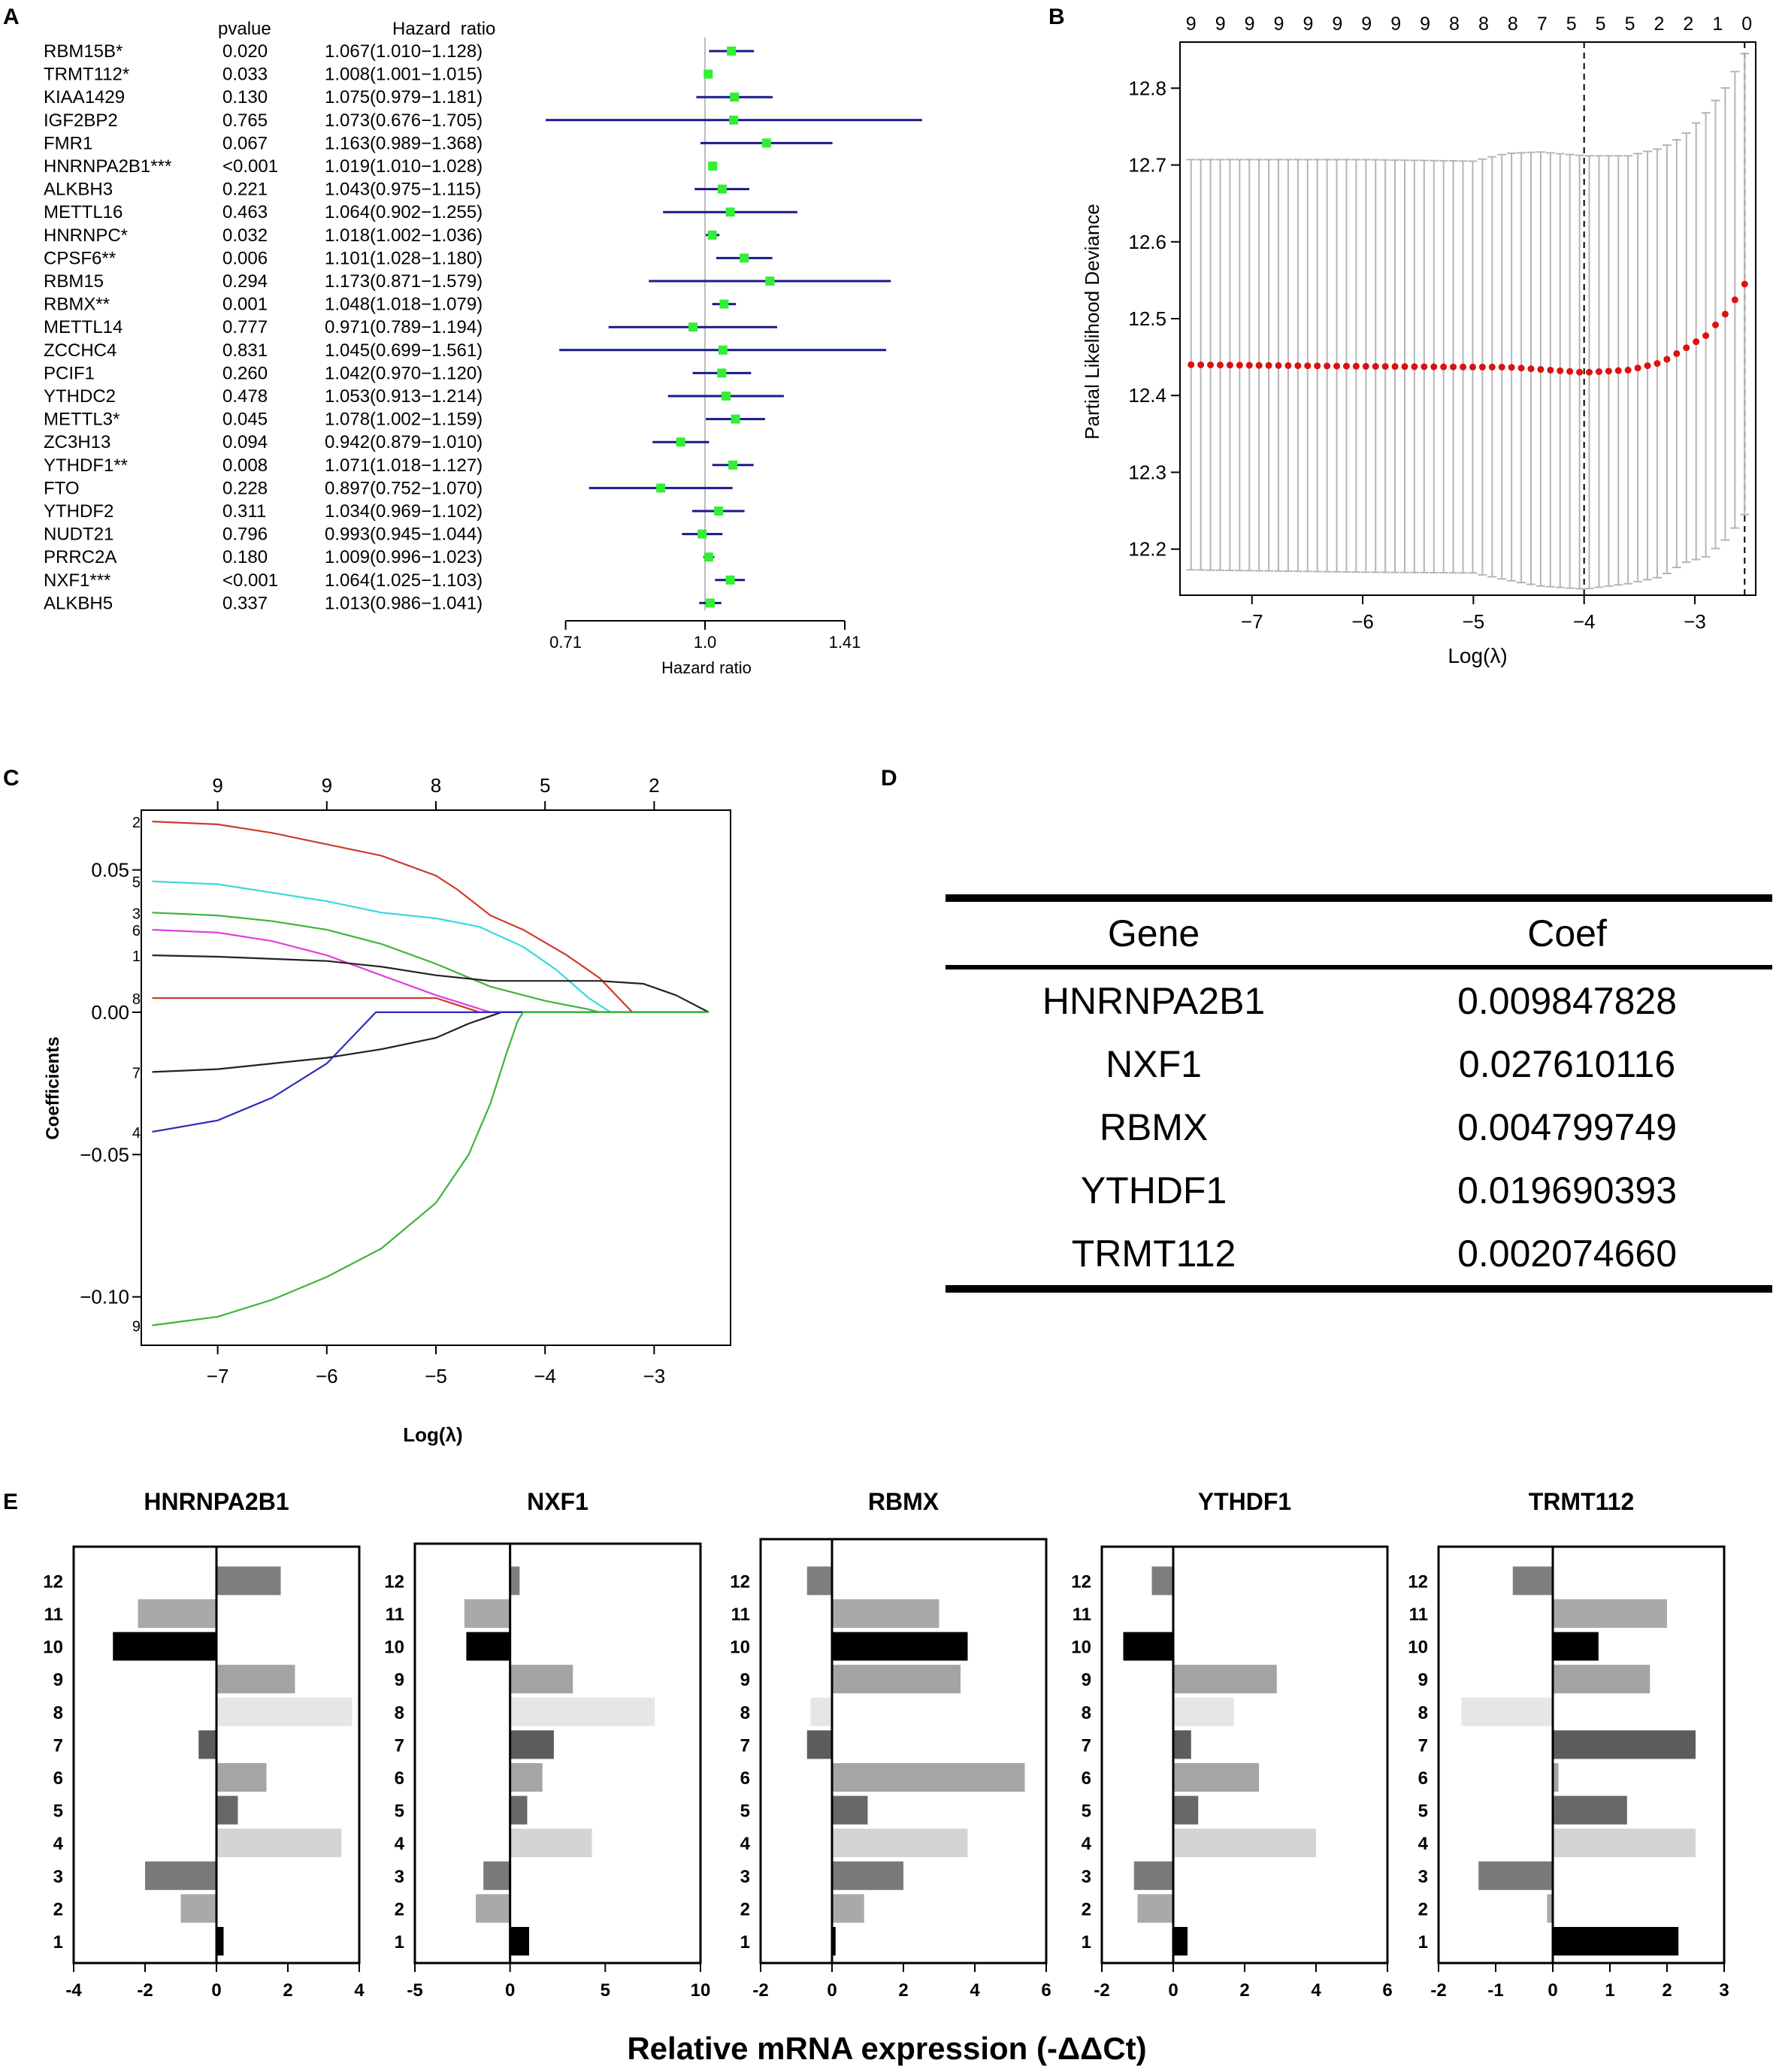  Describe the element at coordinates (404, 143) in the screenshot. I see `hr-label: 1.163(0.989−1.368)` at that location.